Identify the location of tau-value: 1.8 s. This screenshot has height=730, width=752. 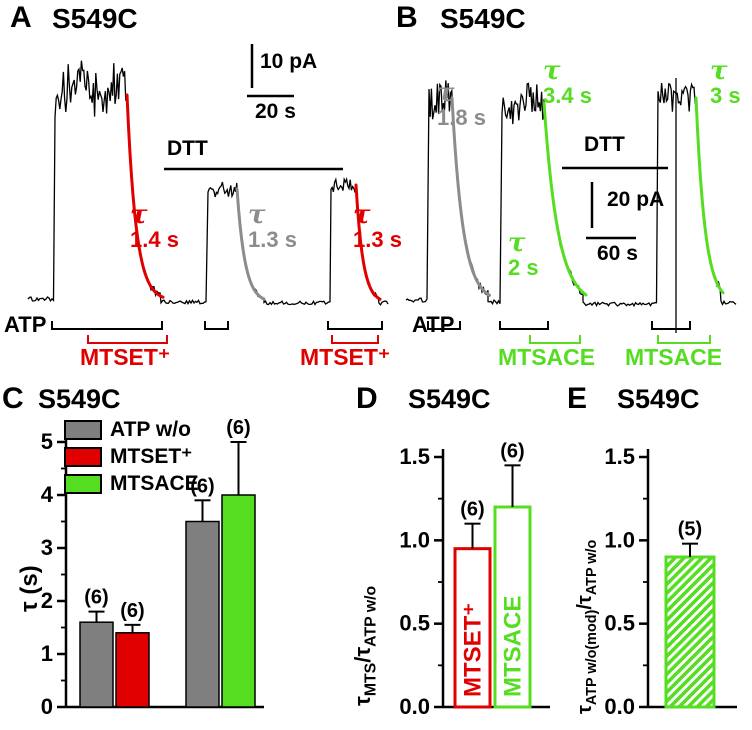
(461, 117).